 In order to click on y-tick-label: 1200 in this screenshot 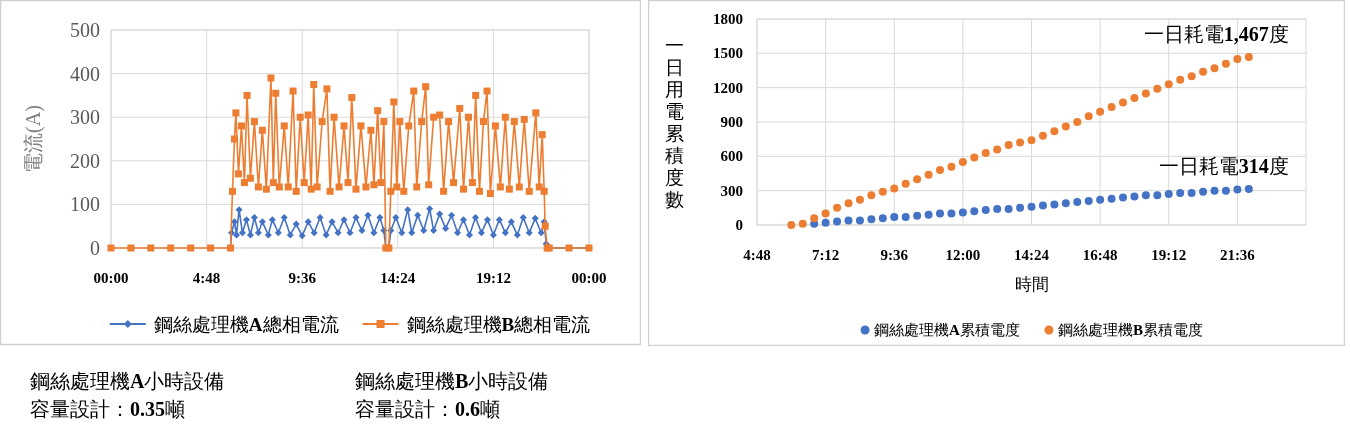, I will do `click(728, 87)`.